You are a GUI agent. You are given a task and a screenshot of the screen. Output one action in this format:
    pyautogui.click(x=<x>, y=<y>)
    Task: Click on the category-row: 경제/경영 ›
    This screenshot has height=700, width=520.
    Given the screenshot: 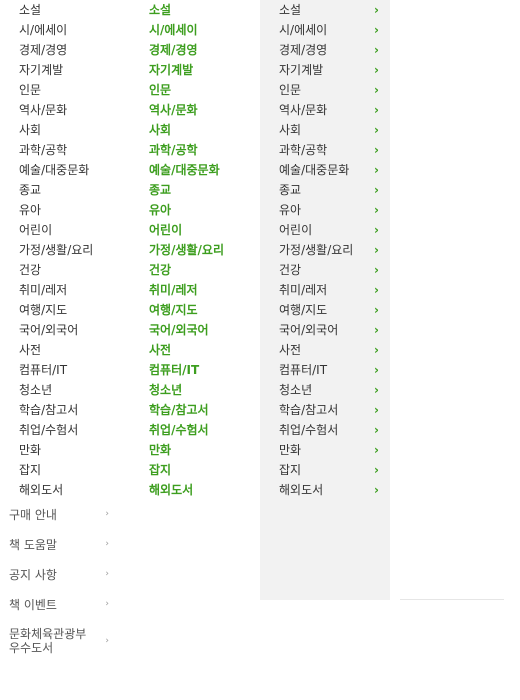 What is the action you would take?
    pyautogui.click(x=329, y=50)
    